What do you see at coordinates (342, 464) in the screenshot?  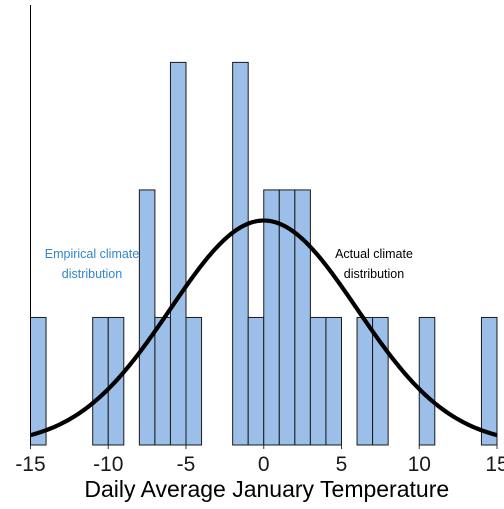 I see `x-tick-label: 5` at bounding box center [342, 464].